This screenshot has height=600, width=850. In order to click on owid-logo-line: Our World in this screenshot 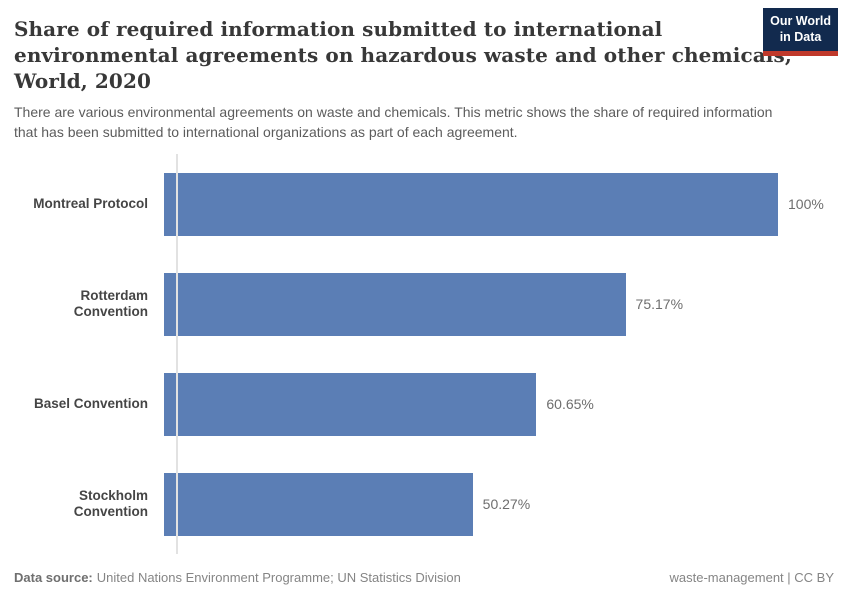, I will do `click(800, 21)`.